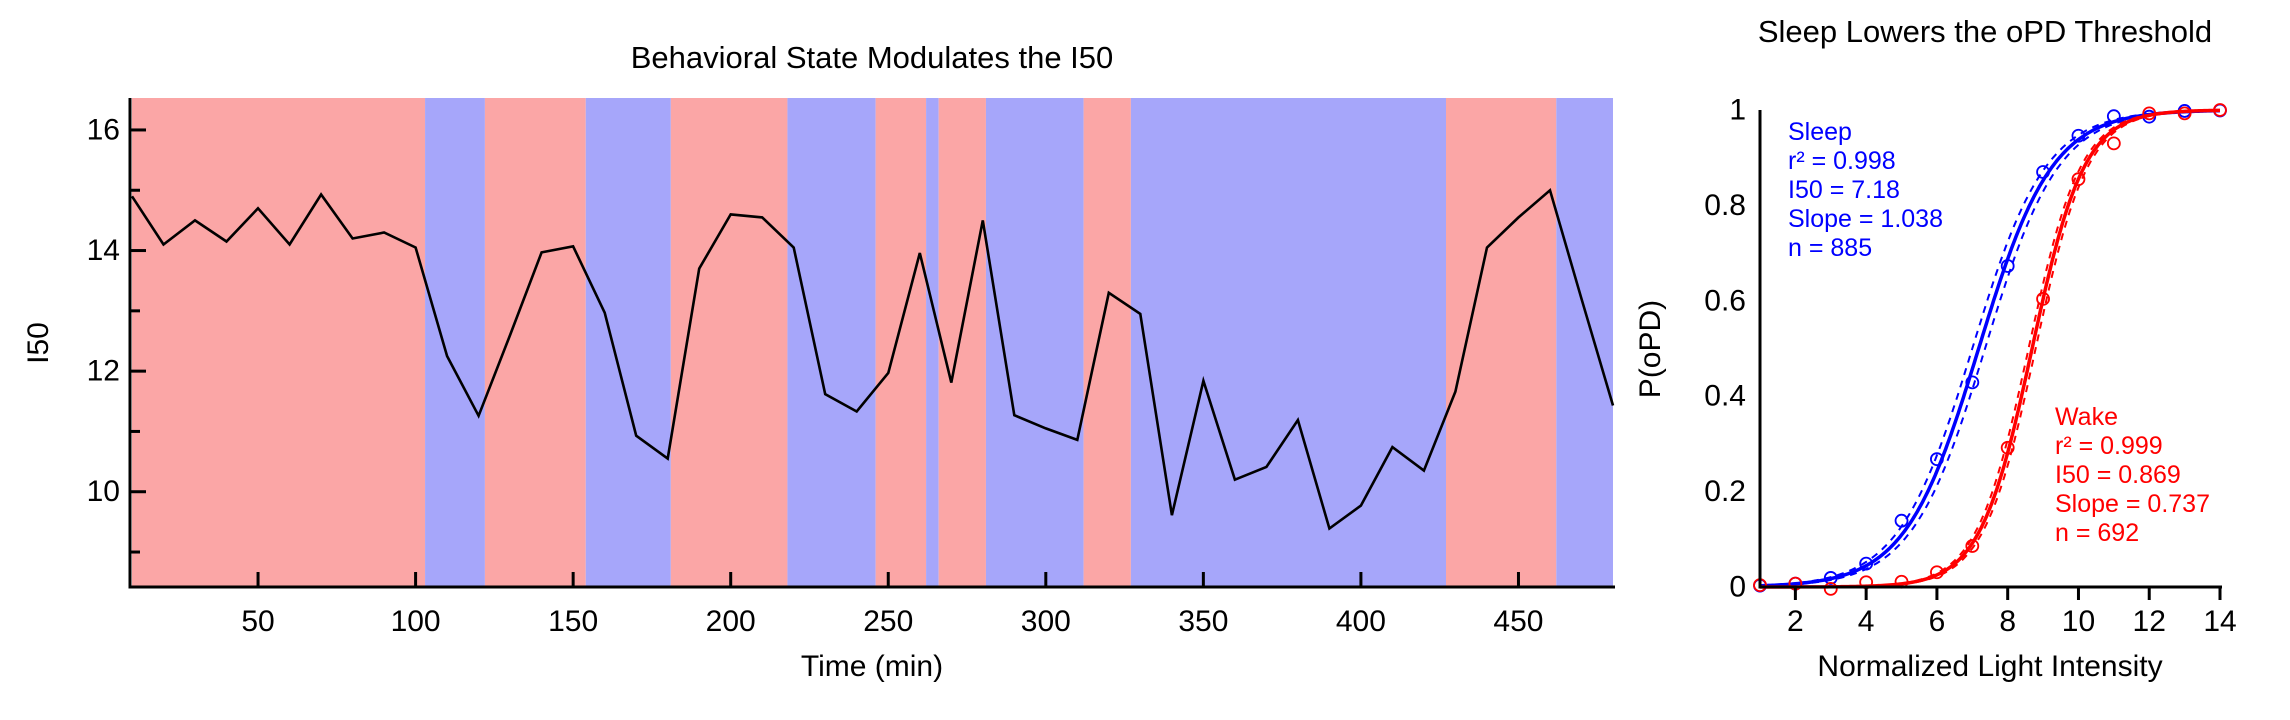 This screenshot has height=720, width=2290. What do you see at coordinates (1985, 31) in the screenshot?
I see `right-title: Sleep Lowers the oPD Threshold` at bounding box center [1985, 31].